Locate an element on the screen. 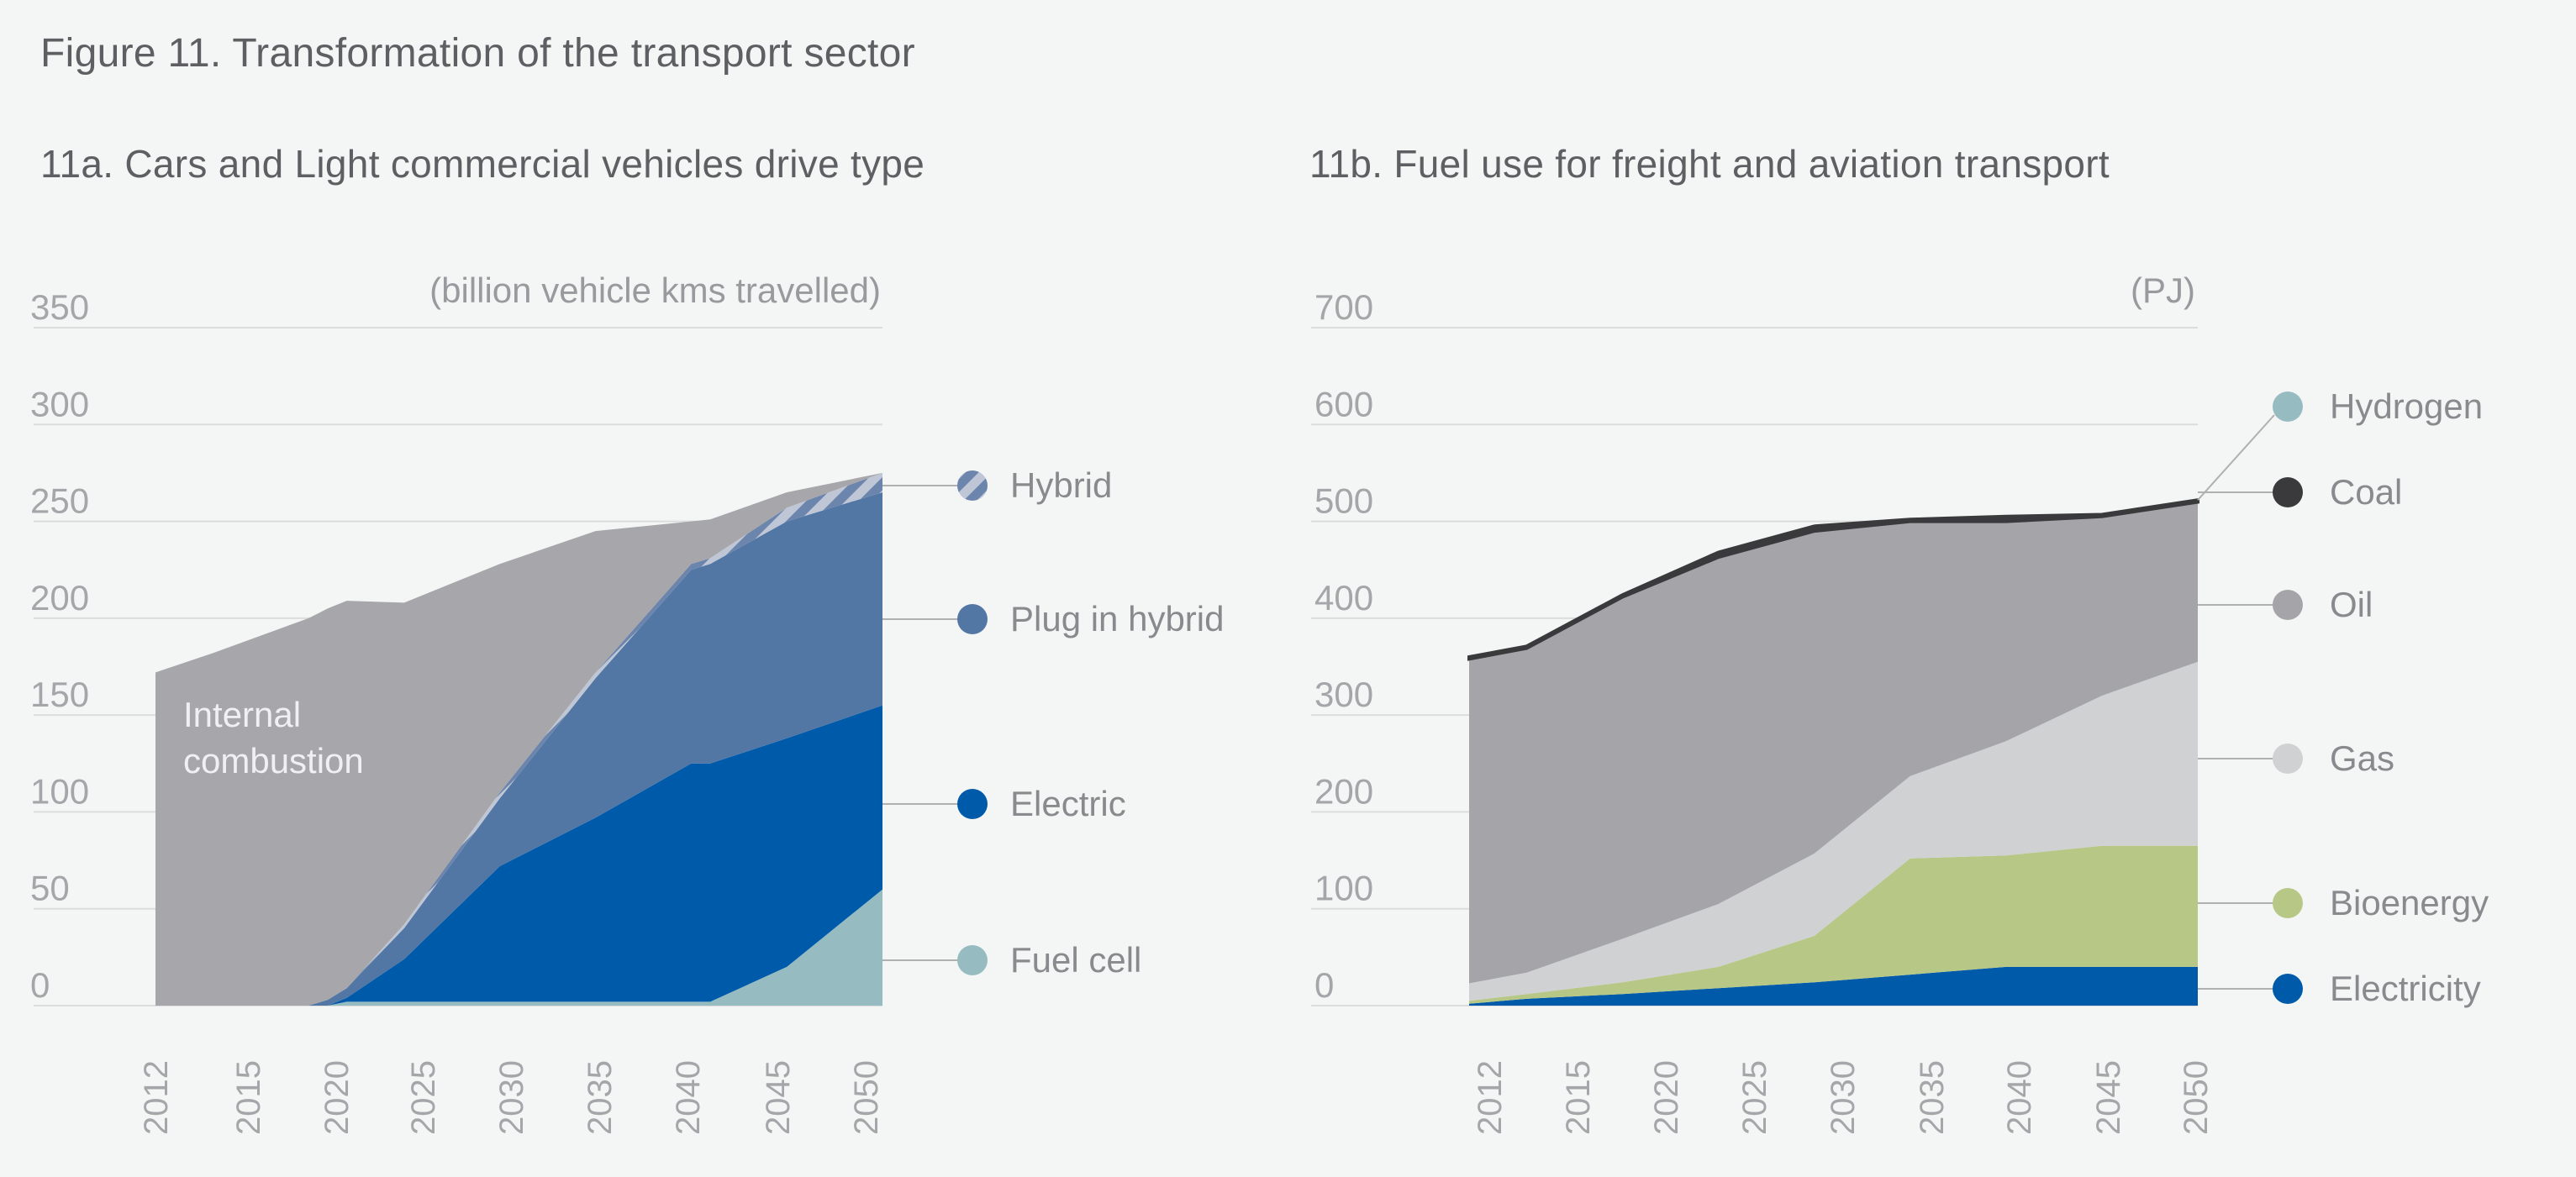  legend-label-plug-in-hybrid: Plug in hybrid is located at coordinates (1117, 618).